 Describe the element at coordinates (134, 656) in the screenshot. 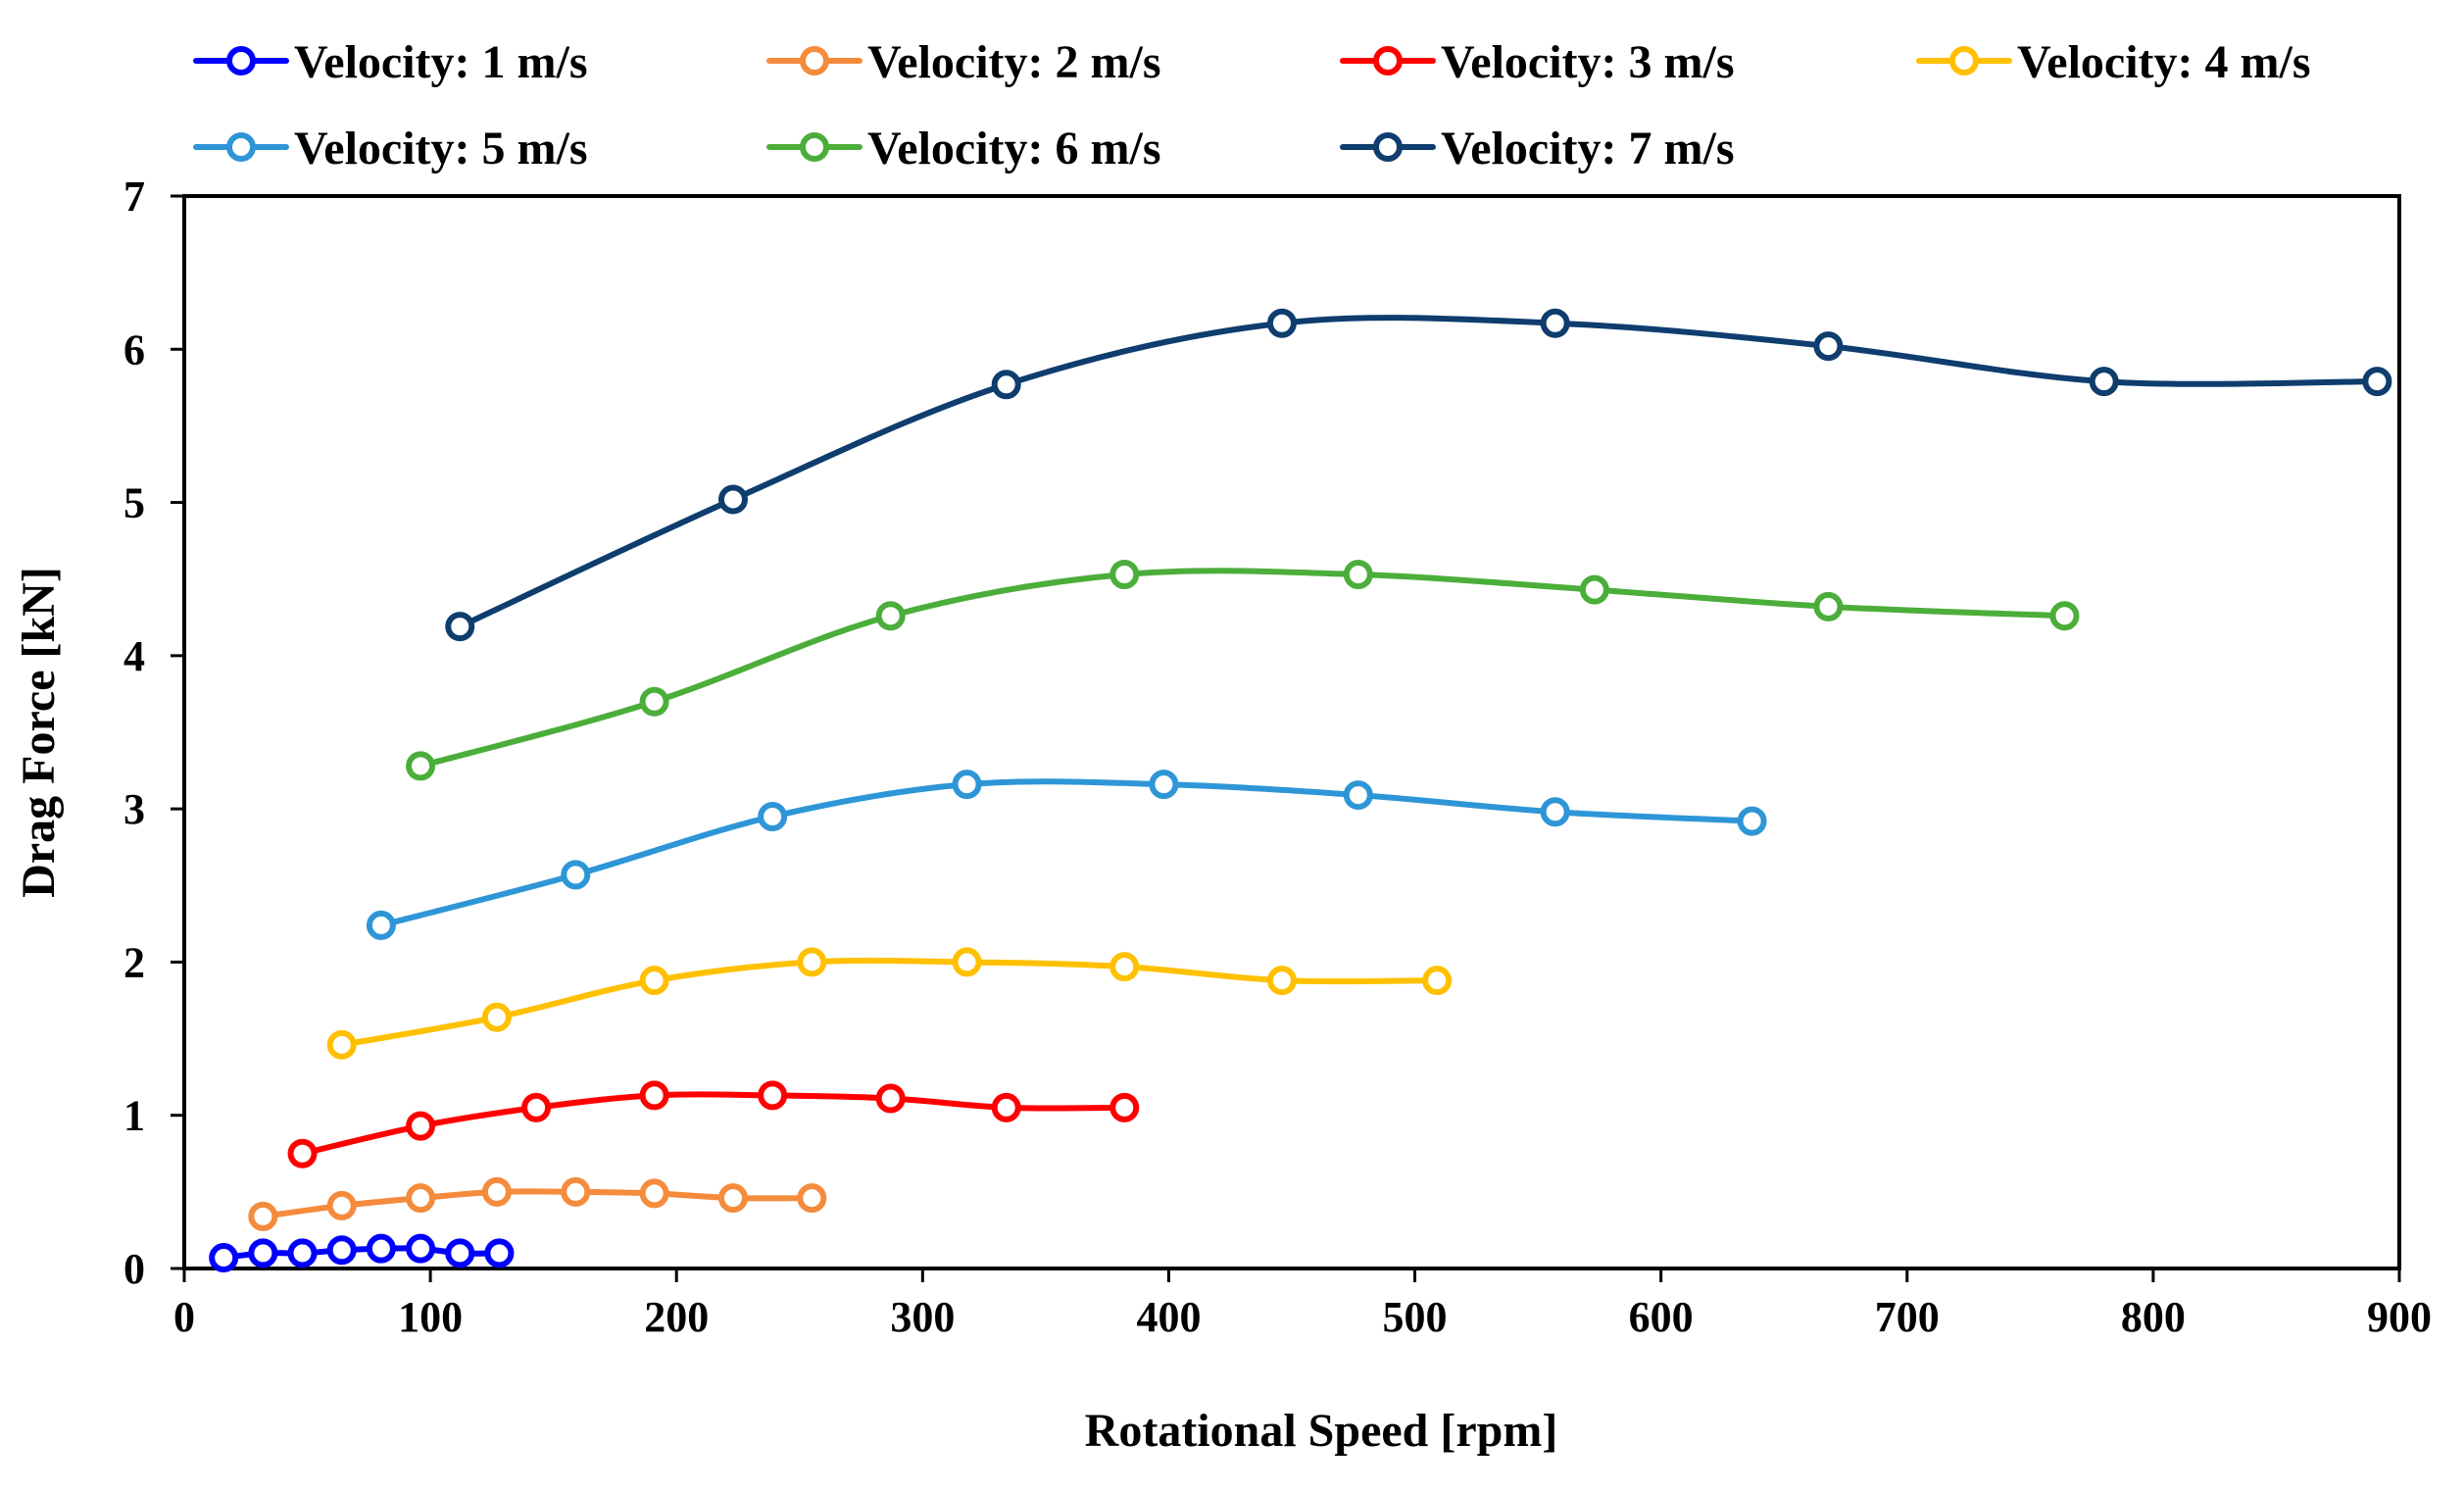

I see `y-tick-label: 4` at that location.